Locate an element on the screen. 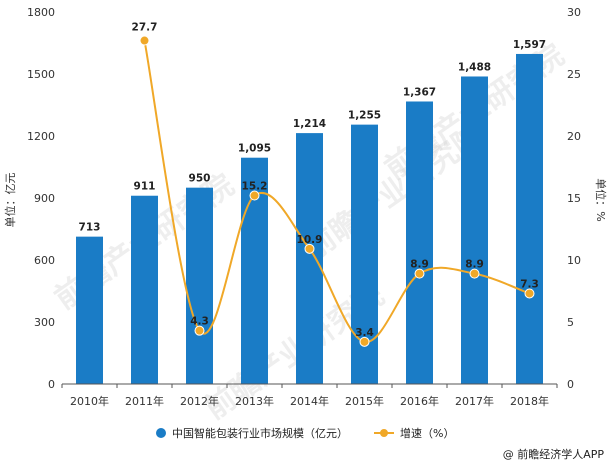 The image size is (611, 466). y-axis-right-label: 单位：% is located at coordinates (601, 199).